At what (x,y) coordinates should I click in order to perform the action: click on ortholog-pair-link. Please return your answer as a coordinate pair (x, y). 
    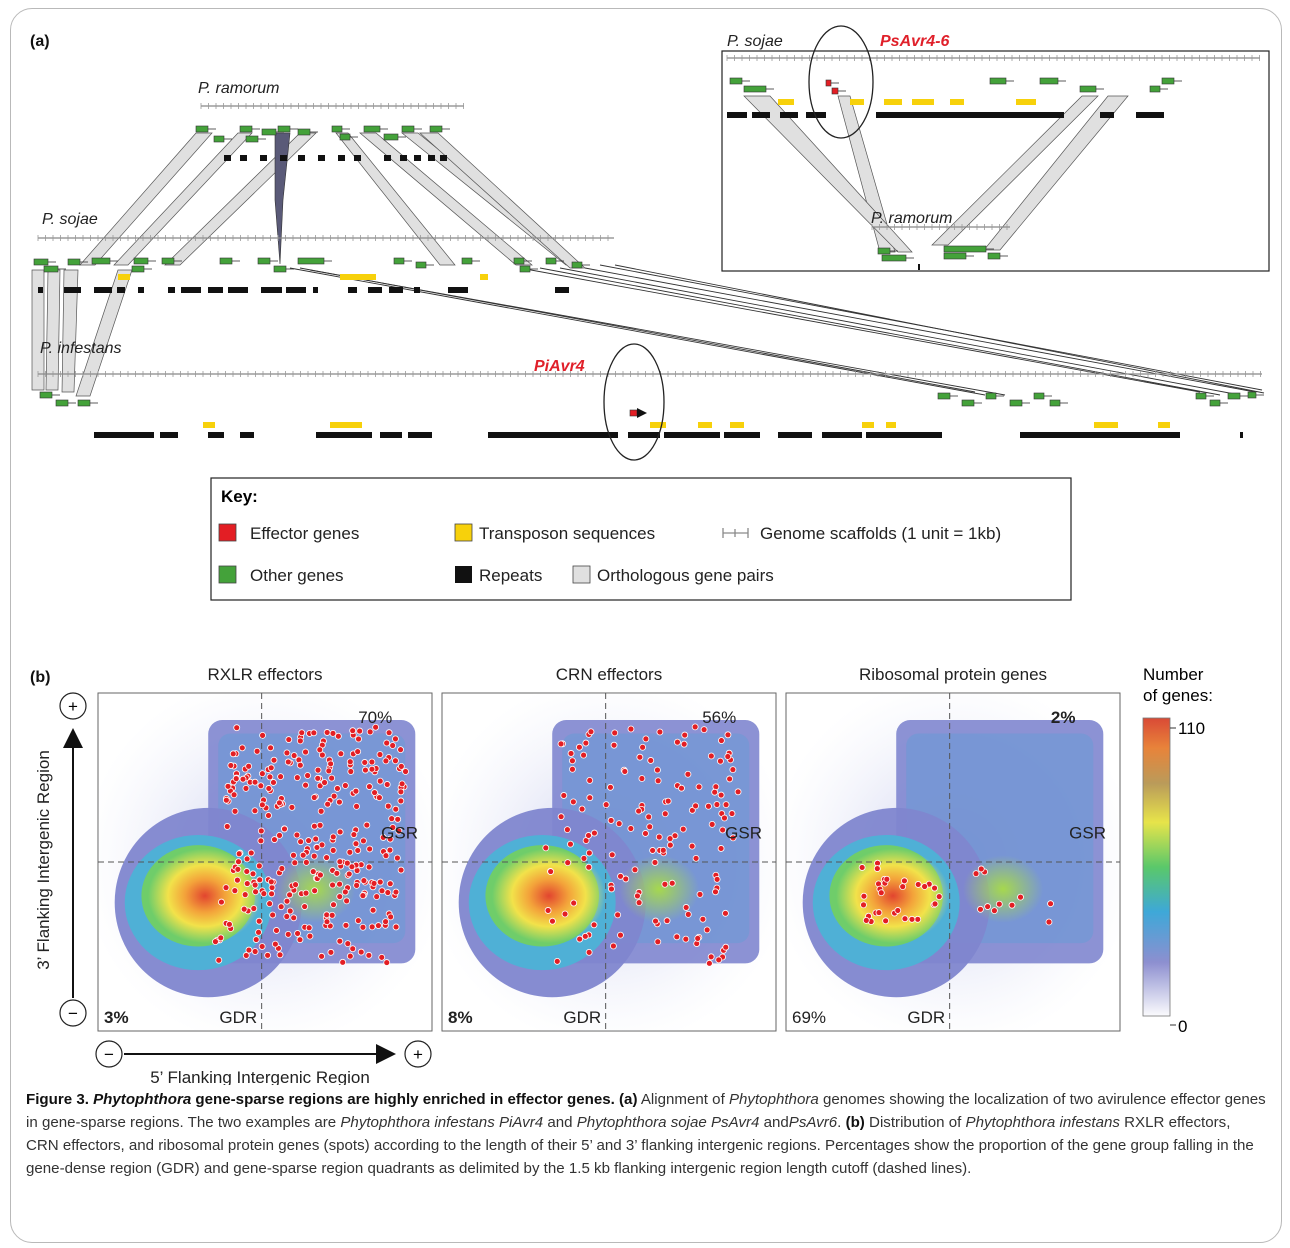
    Looking at the image, I should click on (1015, 170).